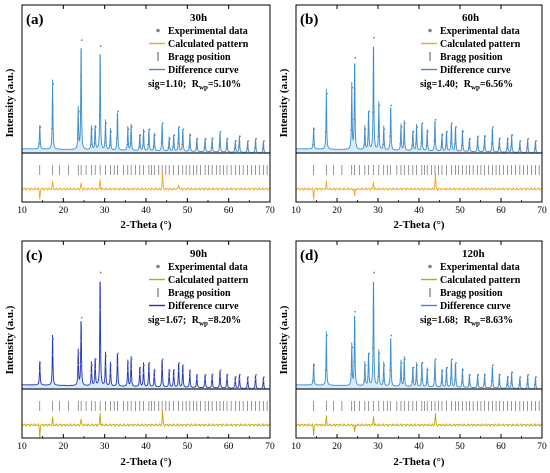 This screenshot has width=550, height=473. Describe the element at coordinates (430, 30) in the screenshot. I see `legend-marker-experimental` at that location.